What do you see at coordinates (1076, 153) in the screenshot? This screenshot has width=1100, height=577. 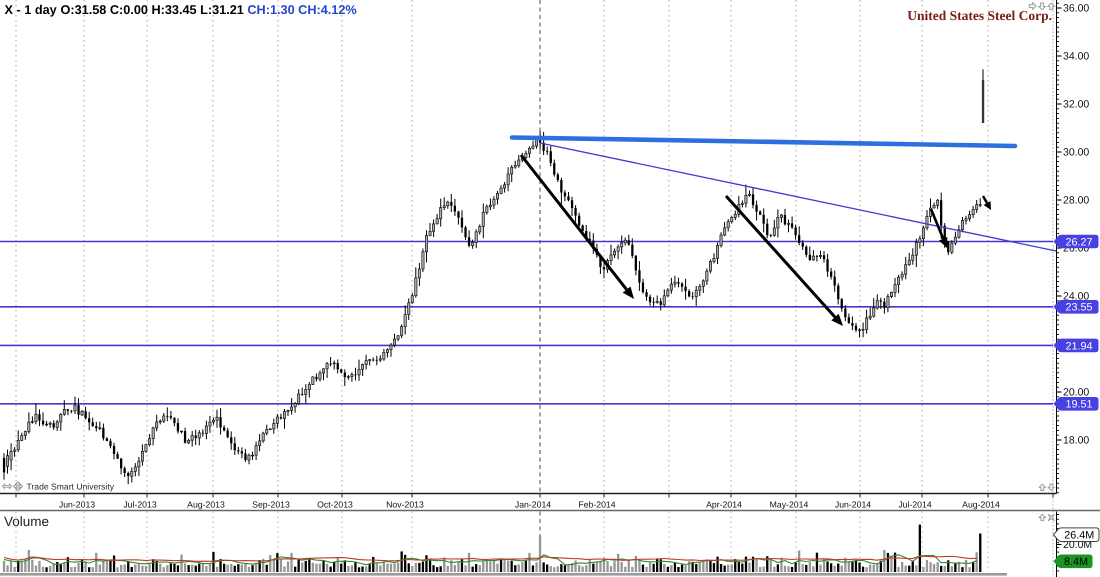 I see `svg-text: 30.00` at bounding box center [1076, 153].